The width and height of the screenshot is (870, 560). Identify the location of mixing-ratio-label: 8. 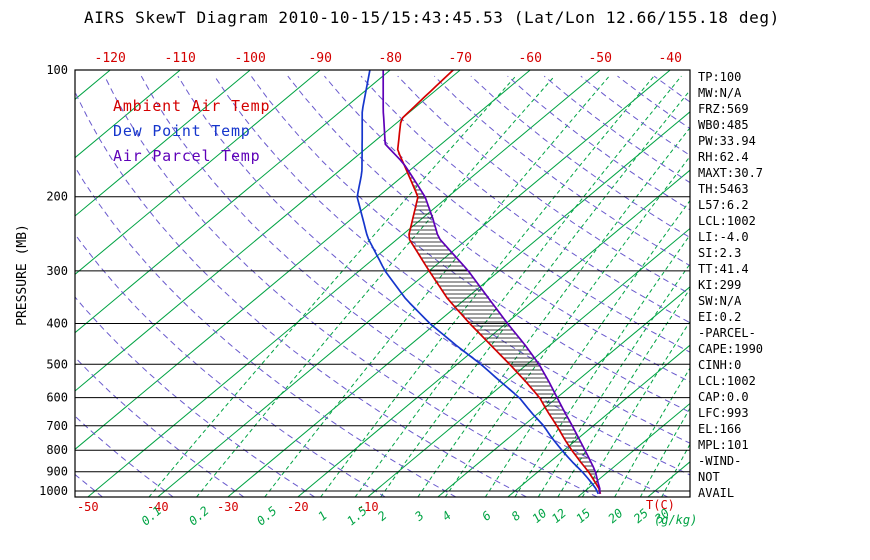
(516, 515).